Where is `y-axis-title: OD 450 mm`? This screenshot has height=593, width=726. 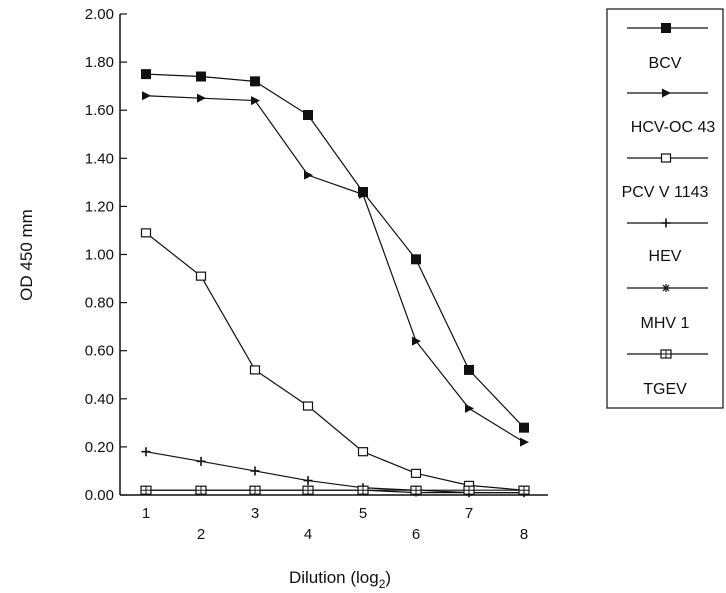
y-axis-title: OD 450 mm is located at coordinates (26, 255).